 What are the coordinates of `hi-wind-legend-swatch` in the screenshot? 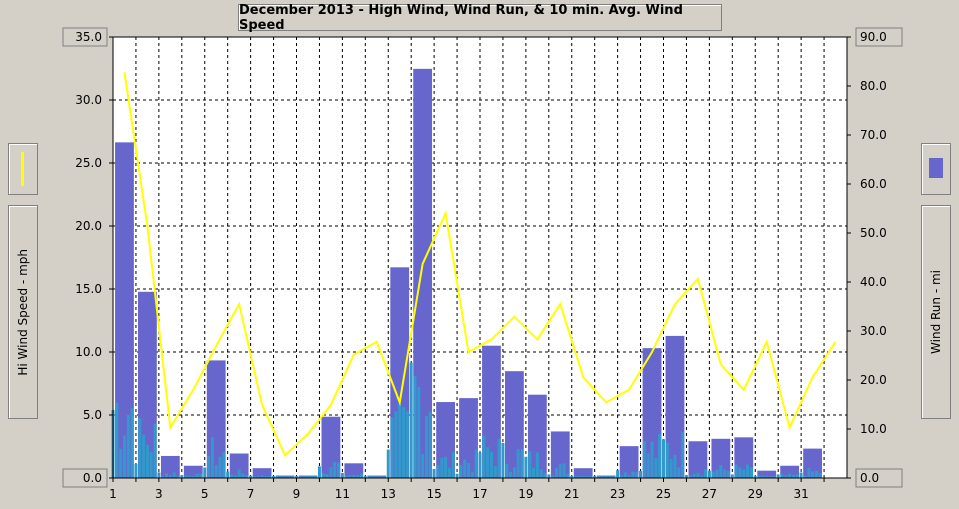 It's located at (22, 169).